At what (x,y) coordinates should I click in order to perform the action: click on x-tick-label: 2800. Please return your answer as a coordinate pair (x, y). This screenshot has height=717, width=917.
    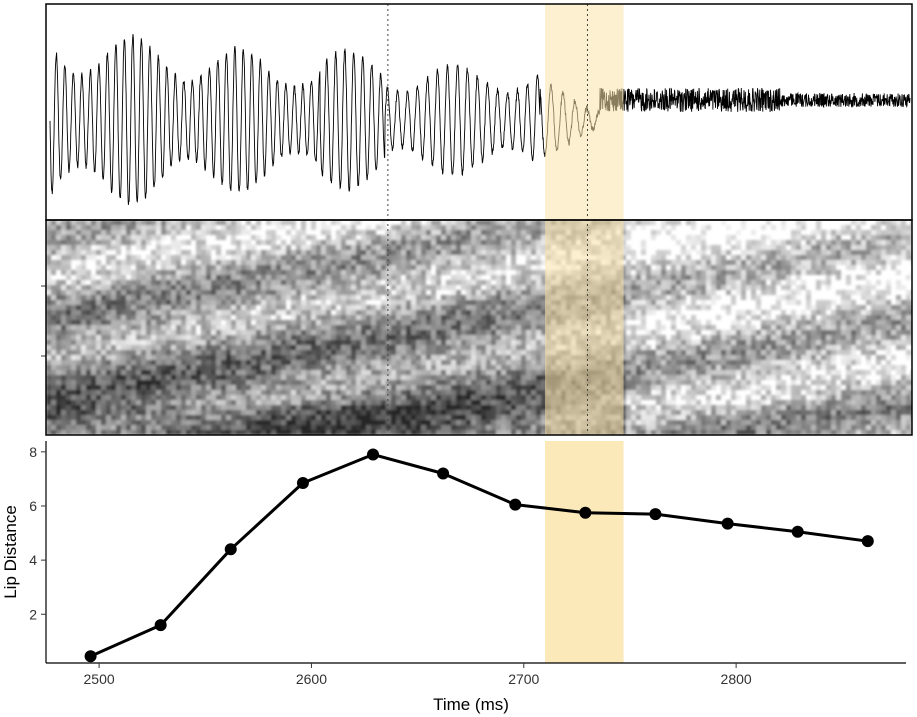
    Looking at the image, I should click on (736, 679).